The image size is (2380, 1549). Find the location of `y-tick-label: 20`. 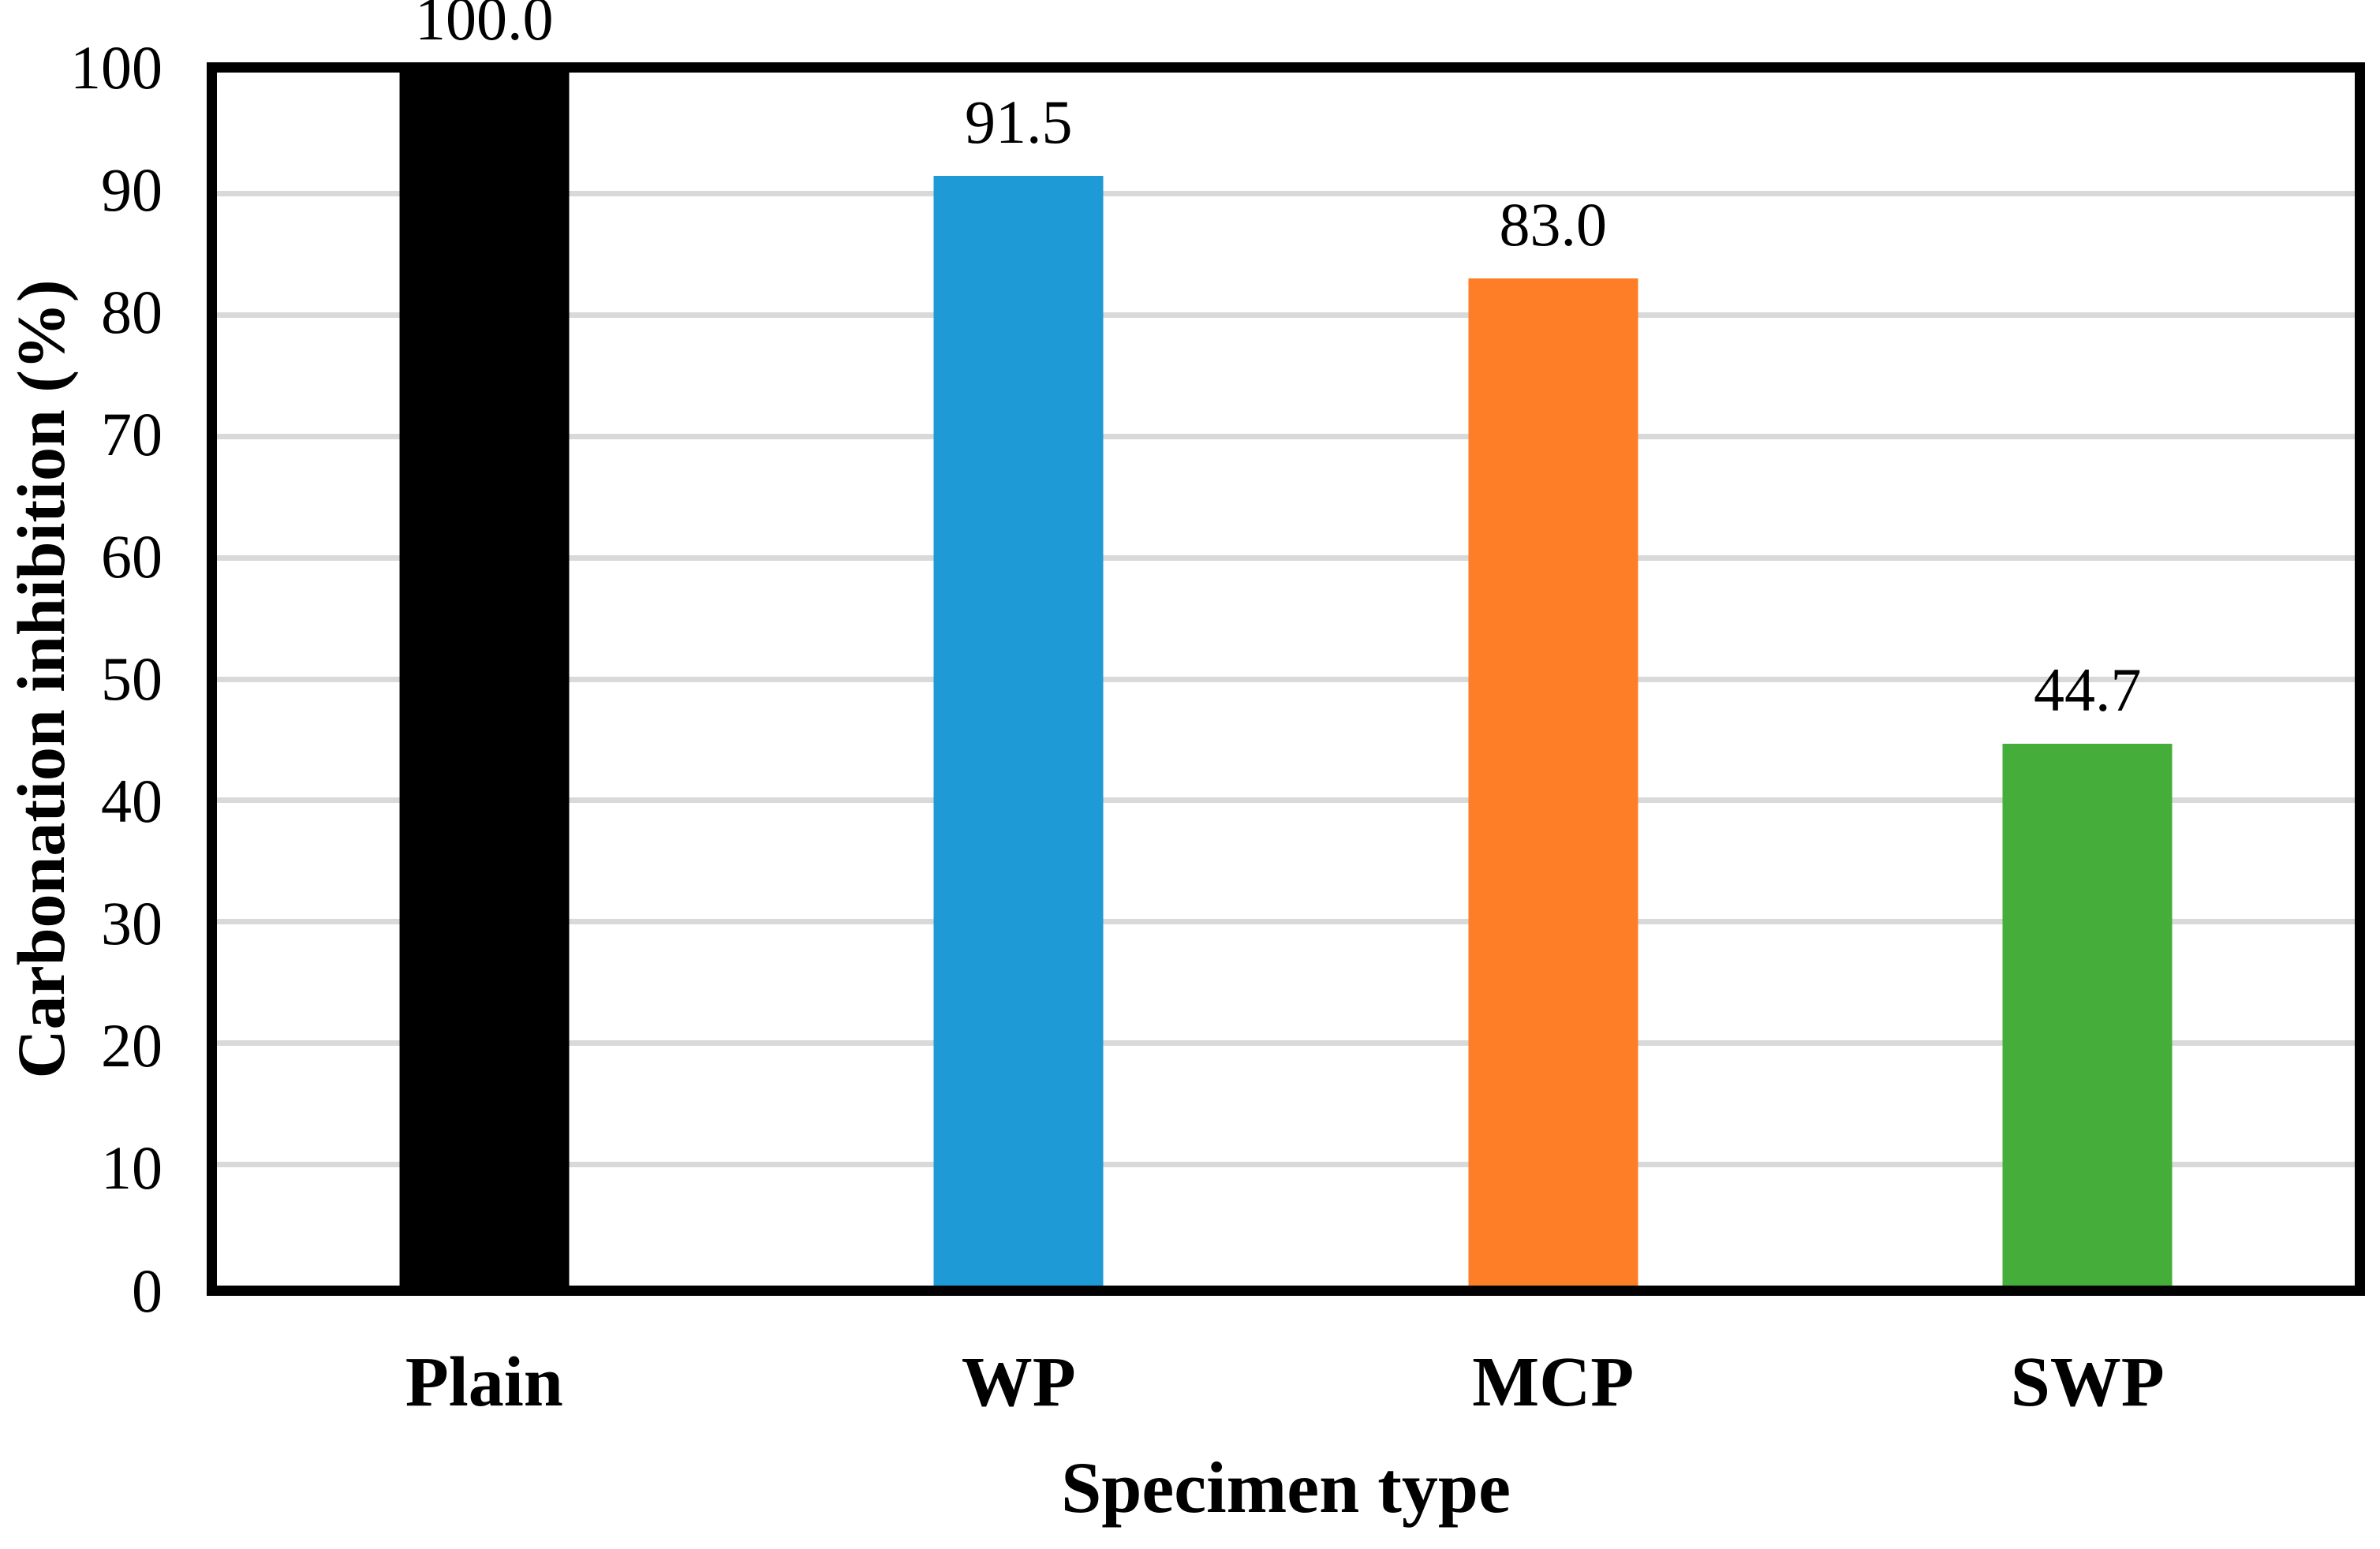

y-tick-label: 20 is located at coordinates (132, 1046).